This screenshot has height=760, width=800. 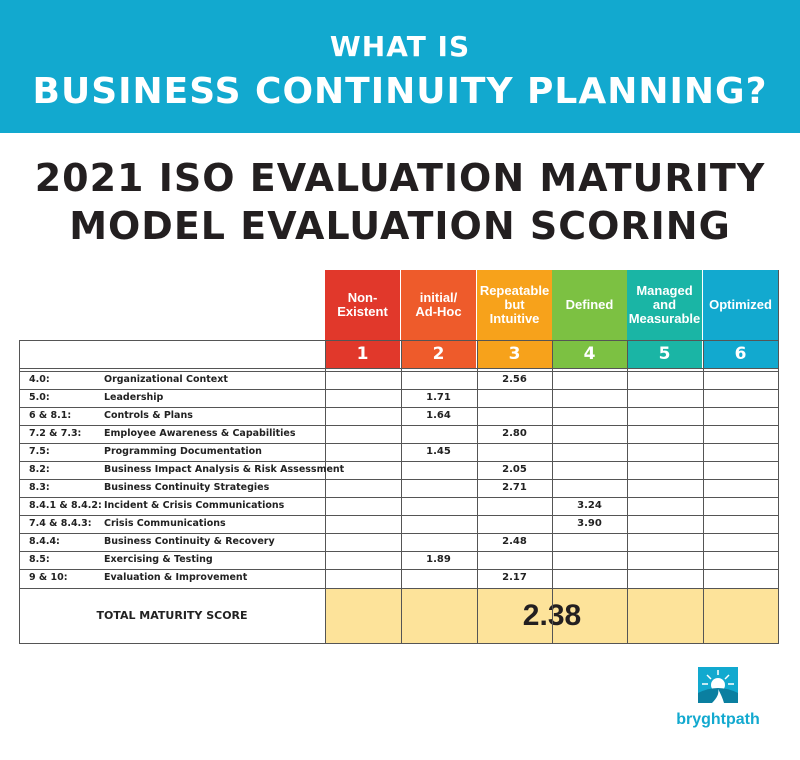 I want to click on row-section-code: 7.4 & 8.4.3:, so click(x=60, y=523).